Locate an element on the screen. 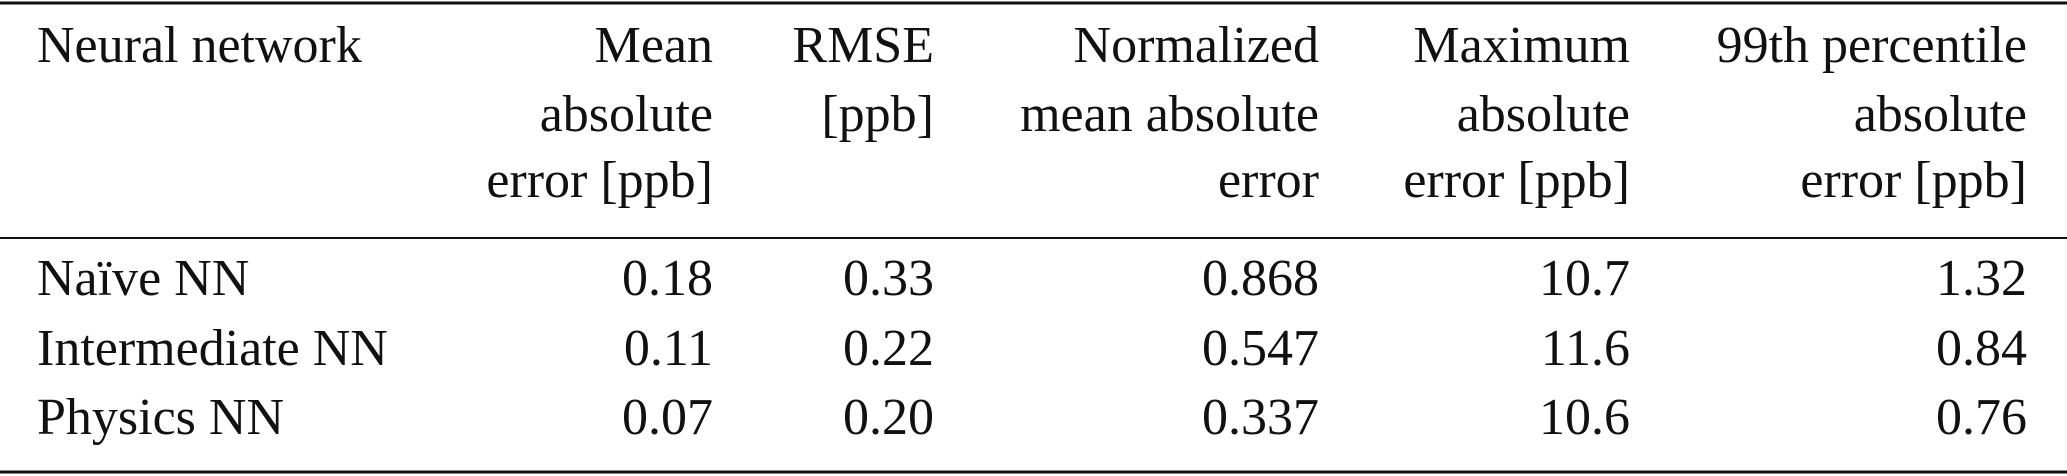 This screenshot has height=476, width=2067. header-cell: Normalized is located at coordinates (1196, 45).